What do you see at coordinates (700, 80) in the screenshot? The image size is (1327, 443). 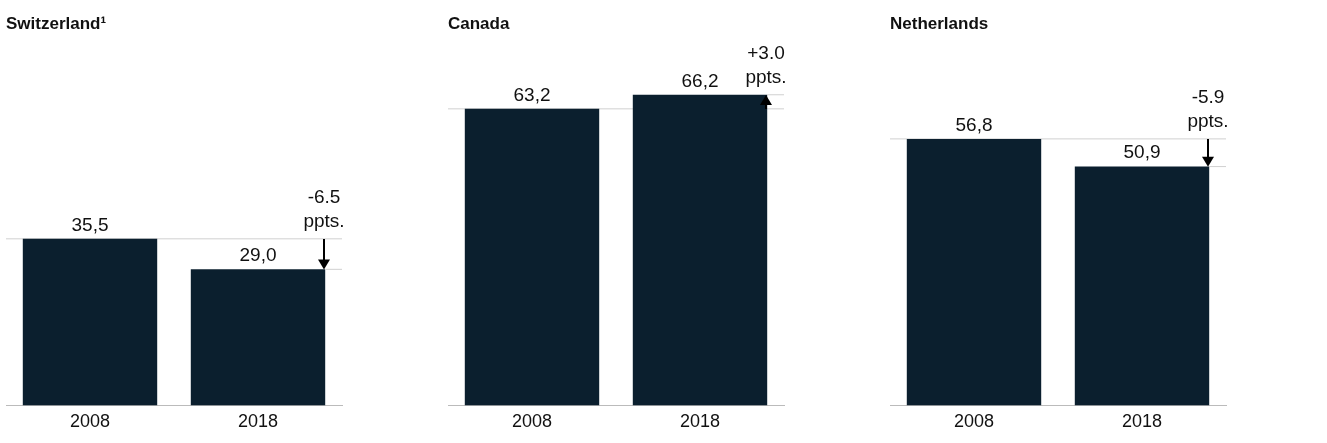 I see `data-label: 66,2` at bounding box center [700, 80].